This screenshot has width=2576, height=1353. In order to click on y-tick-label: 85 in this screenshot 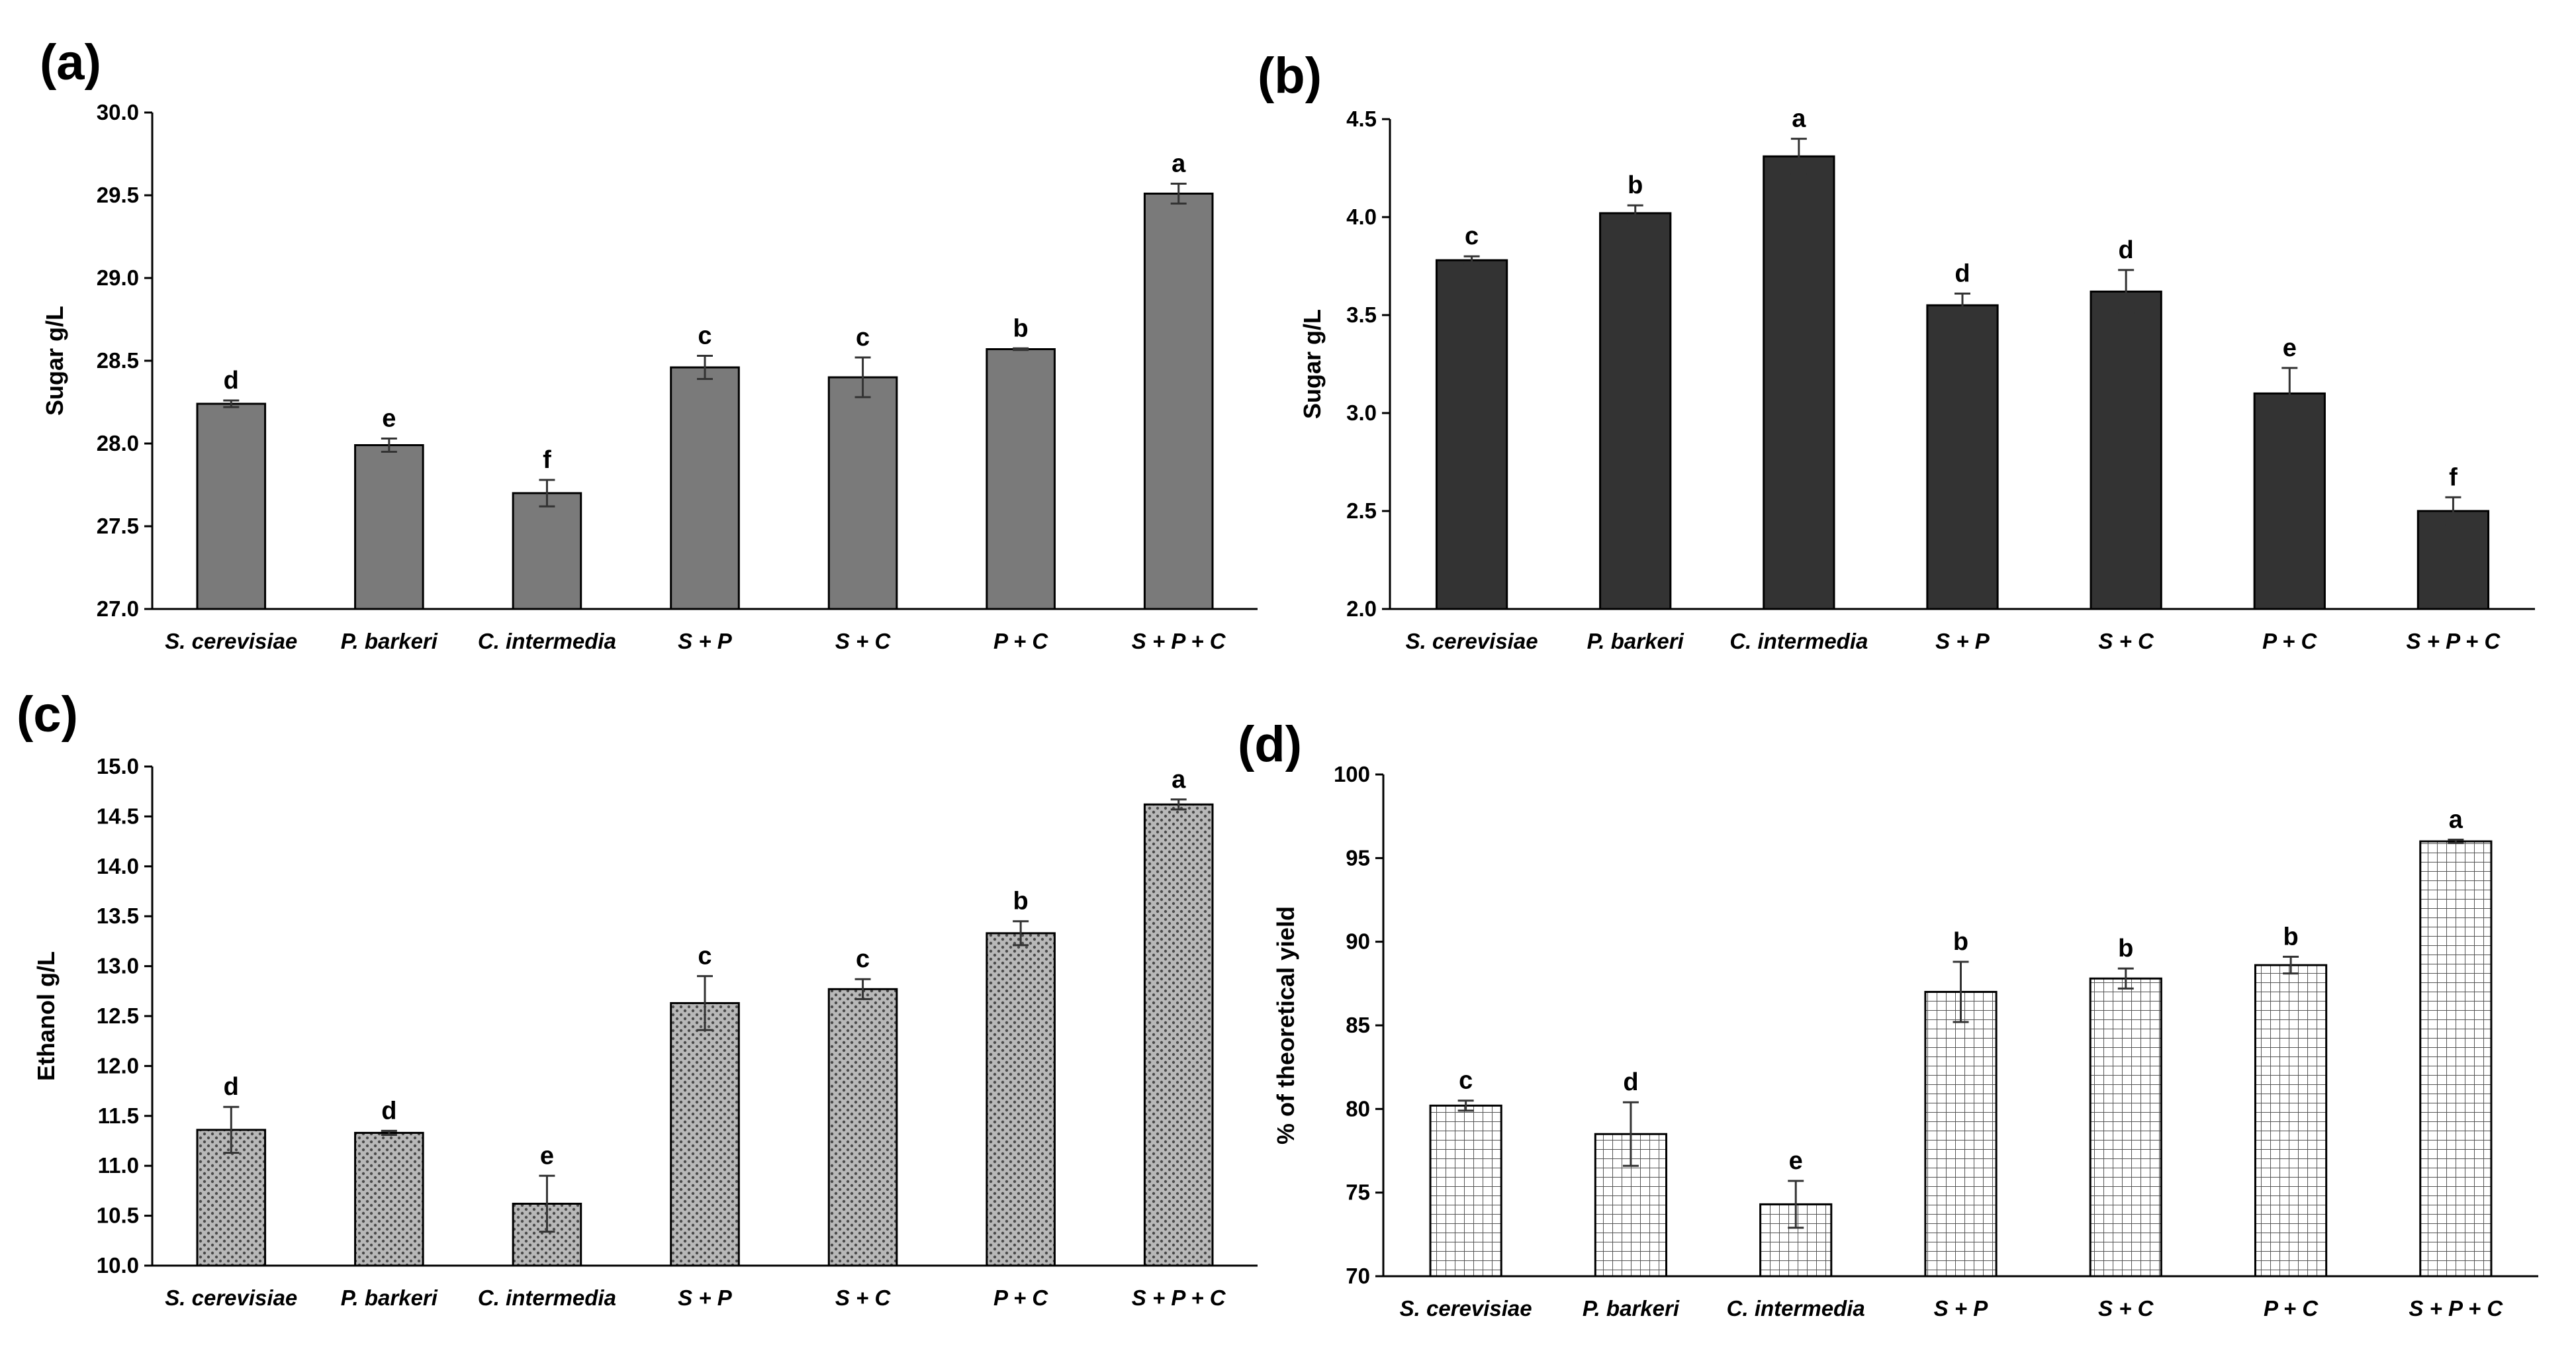, I will do `click(1358, 1025)`.